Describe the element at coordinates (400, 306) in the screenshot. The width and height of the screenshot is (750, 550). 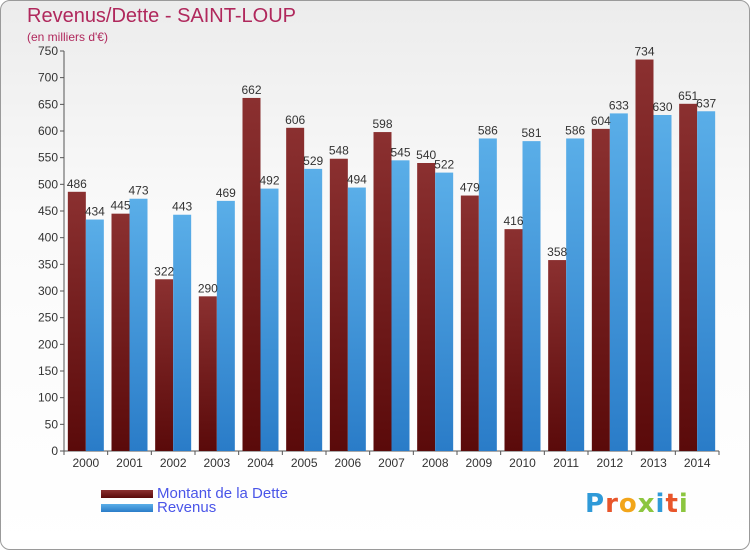
I see `bar-revenus-2007` at that location.